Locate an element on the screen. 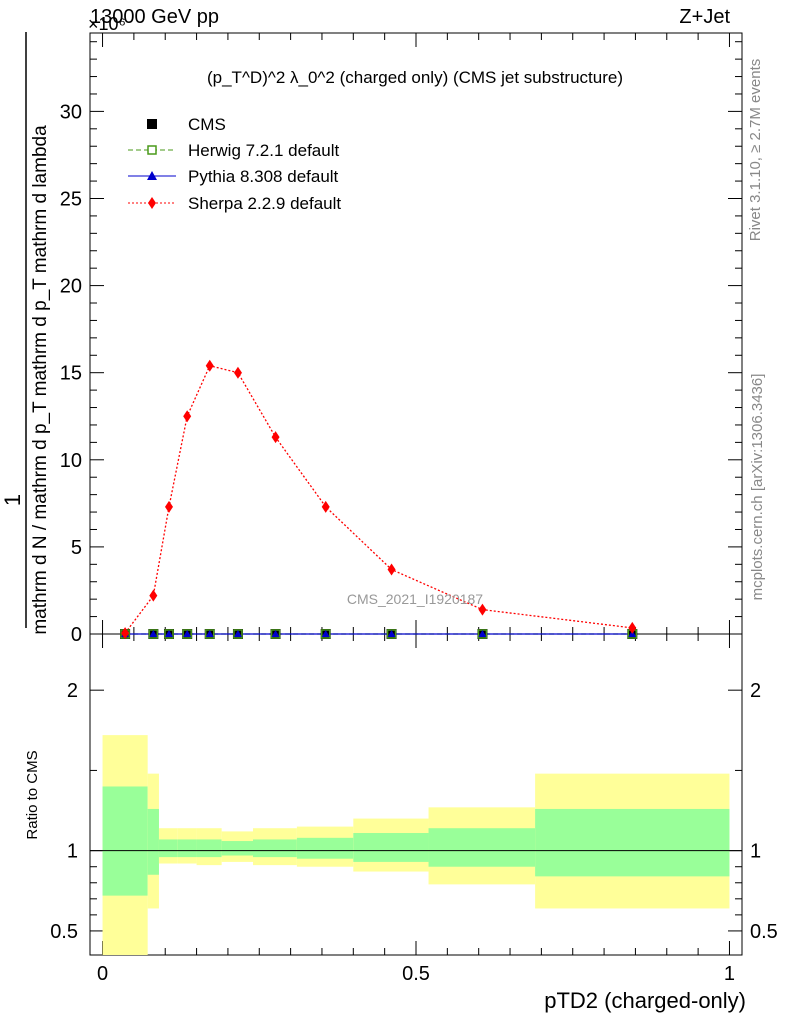 The width and height of the screenshot is (786, 1024). main-ytick-label: 20 is located at coordinates (71, 287).